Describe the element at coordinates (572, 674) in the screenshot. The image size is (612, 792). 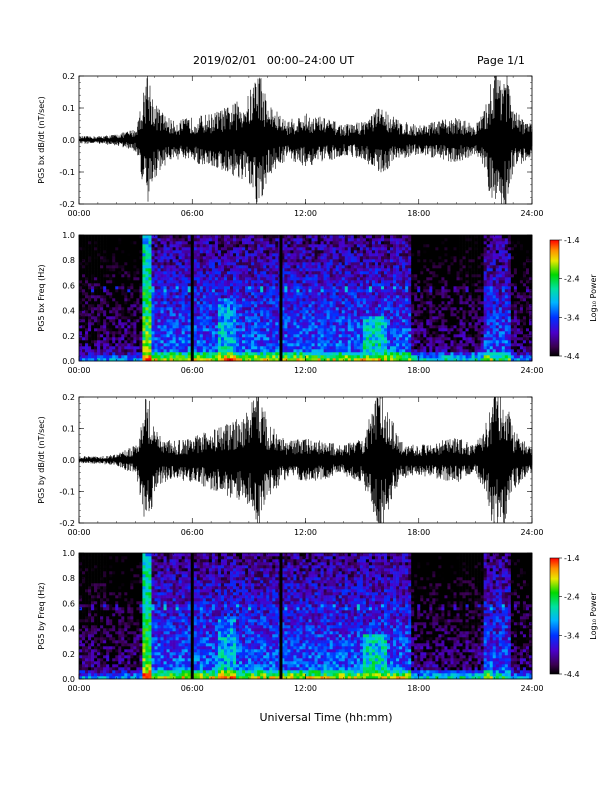
I see `colorbar-tick-label-4-4: -4.4` at that location.